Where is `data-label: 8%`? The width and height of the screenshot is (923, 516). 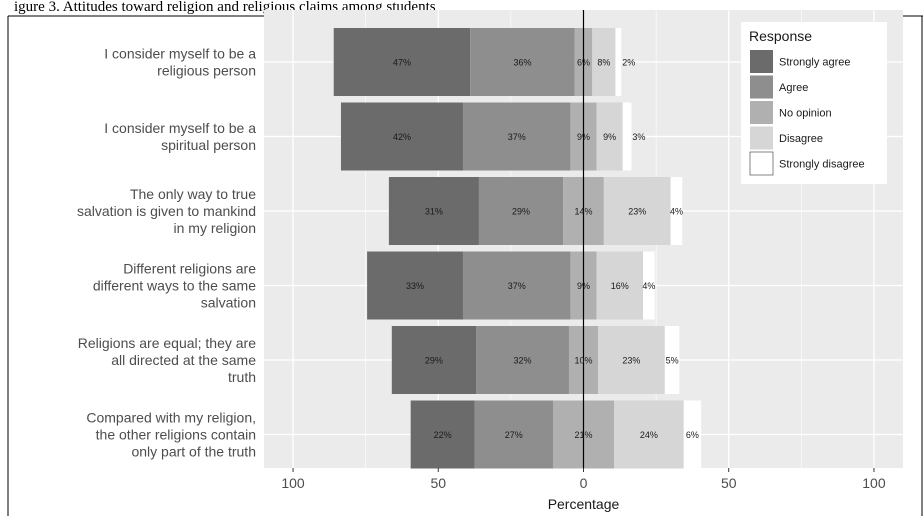
data-label: 8% is located at coordinates (603, 63).